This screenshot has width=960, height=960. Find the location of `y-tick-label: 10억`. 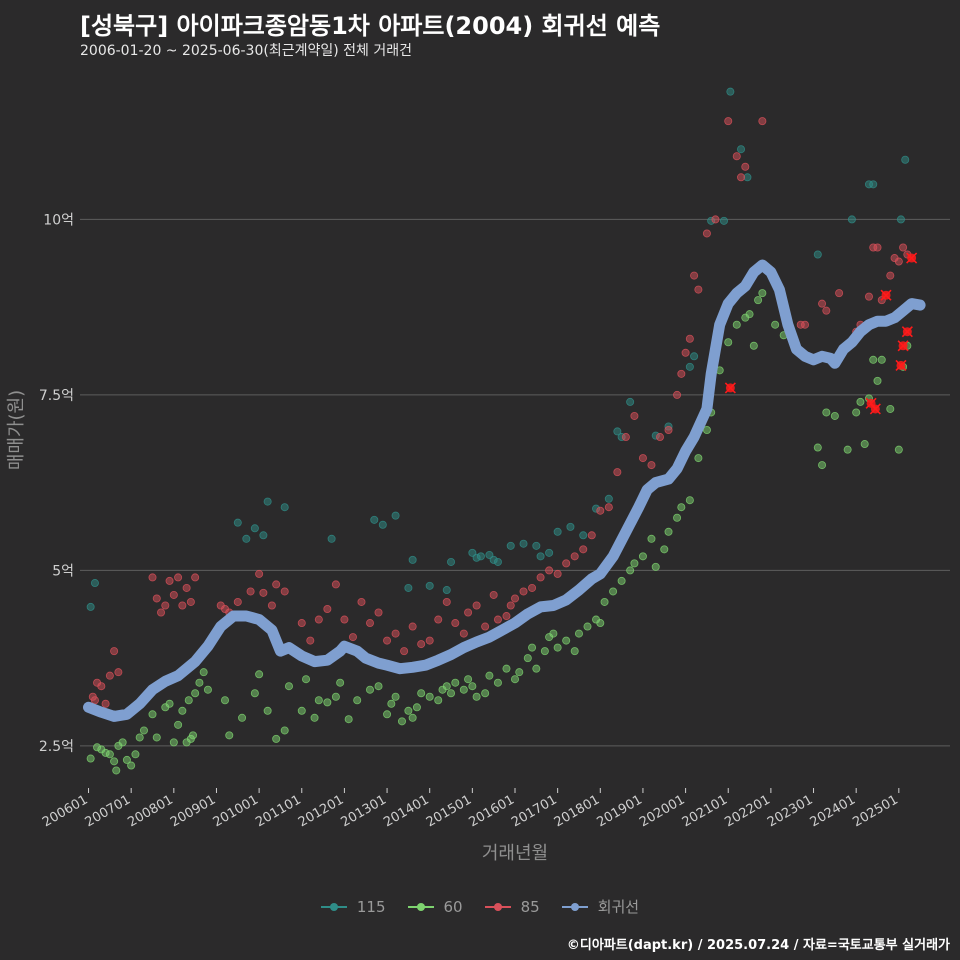

y-tick-label: 10억 is located at coordinates (58, 220).